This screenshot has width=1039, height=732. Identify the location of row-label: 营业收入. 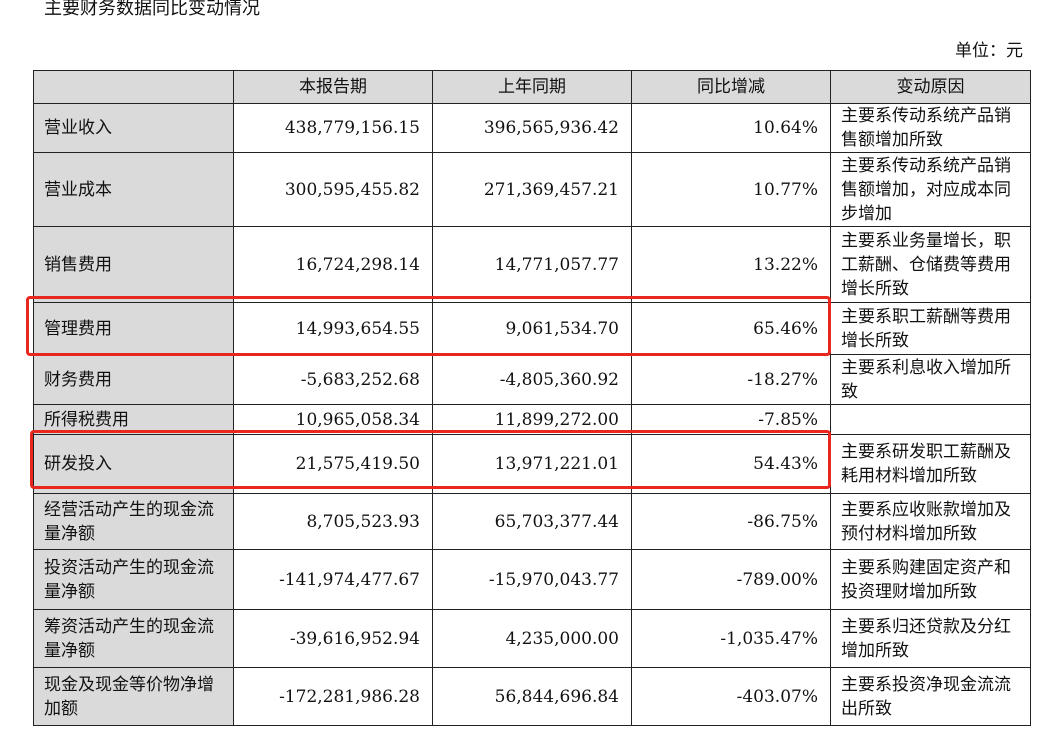
(133, 128).